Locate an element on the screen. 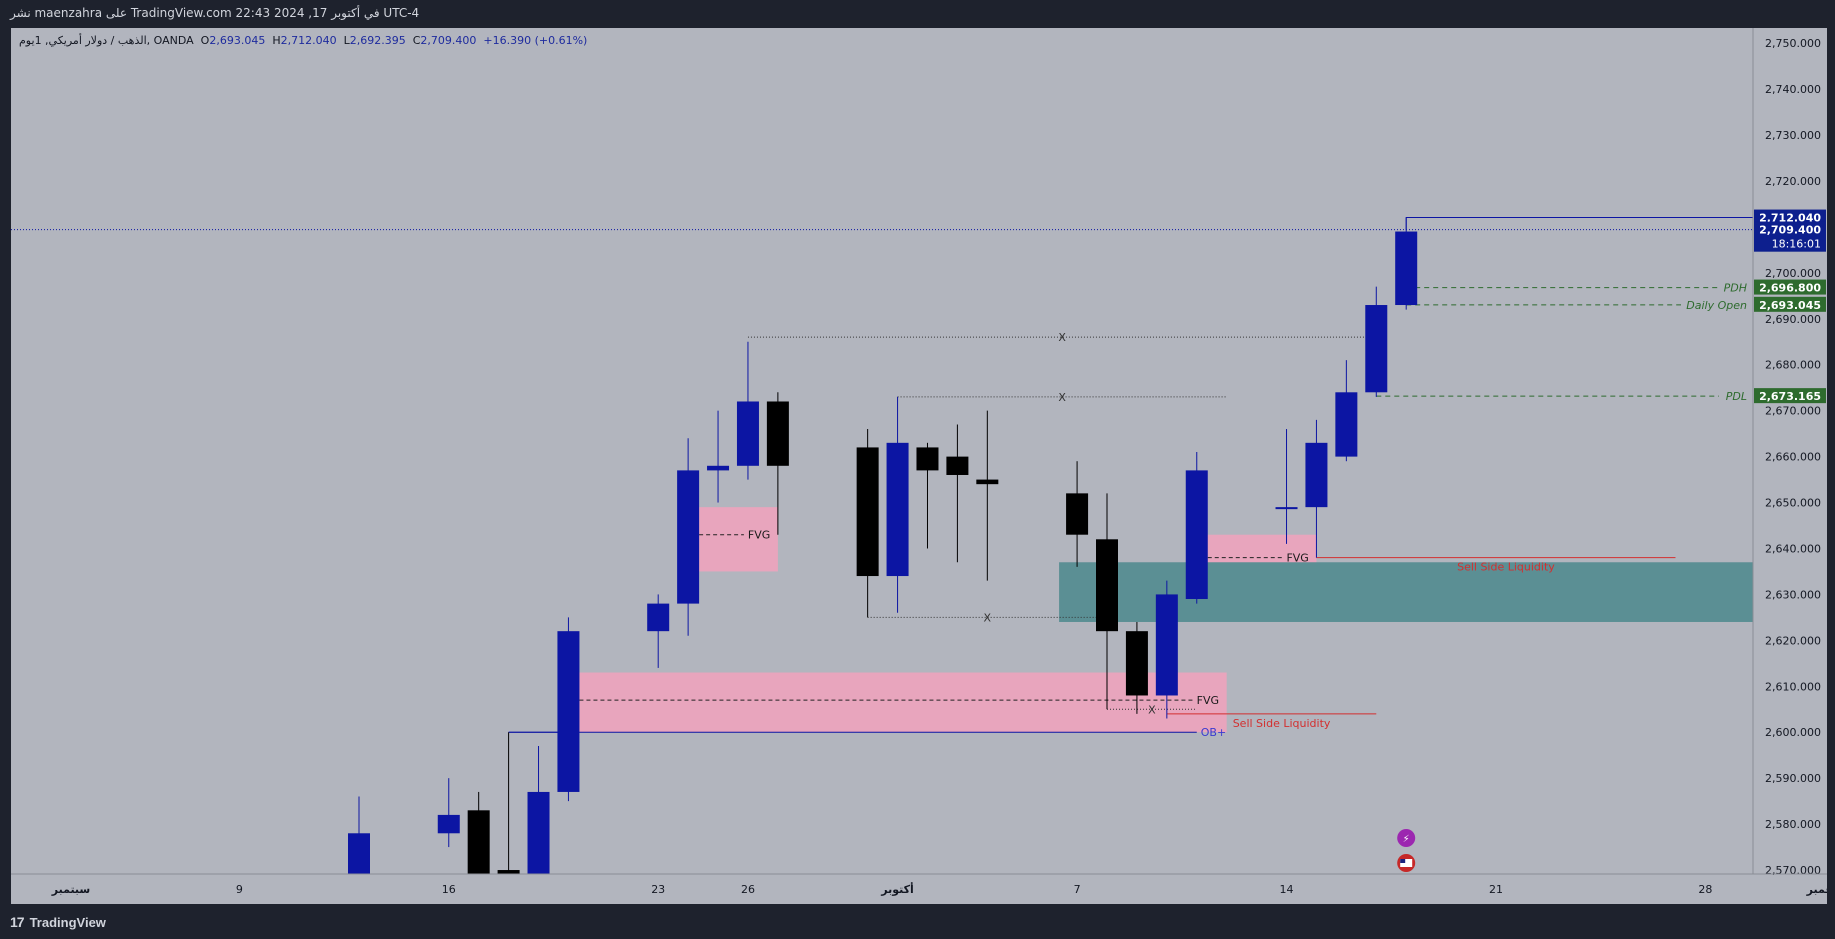 Image resolution: width=1835 pixels, height=939 pixels. key-level-badge-0-text: 2,696.800 is located at coordinates (1790, 288).